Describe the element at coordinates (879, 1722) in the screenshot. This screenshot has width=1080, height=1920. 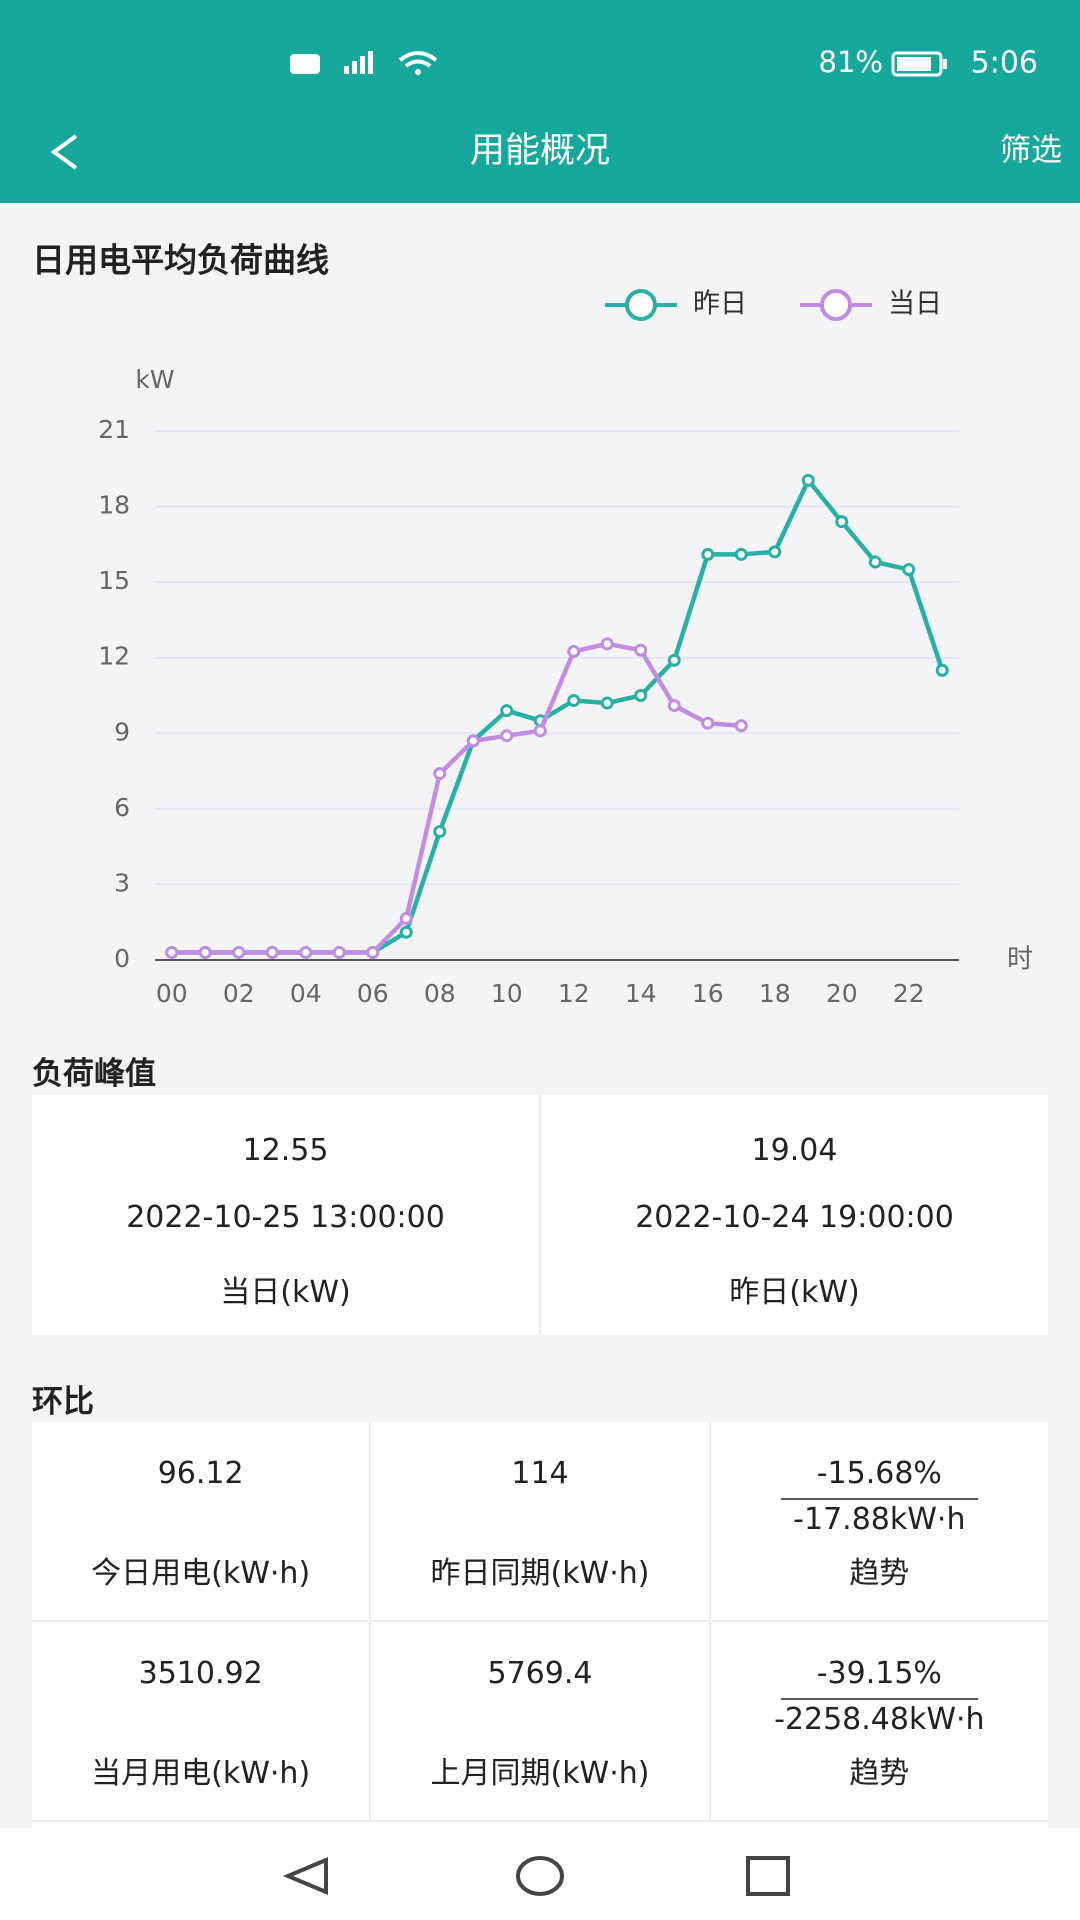
I see `comparison-cell: -39.15% -2258.48kW·h 趋势` at that location.